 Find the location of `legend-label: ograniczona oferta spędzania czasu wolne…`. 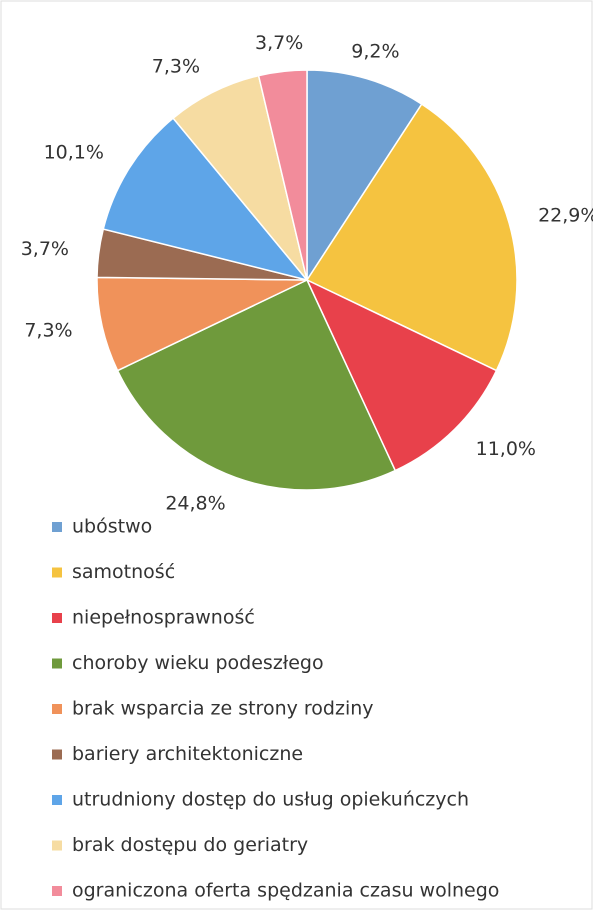

legend-label: ograniczona oferta spędzania czasu wolne… is located at coordinates (285, 891).